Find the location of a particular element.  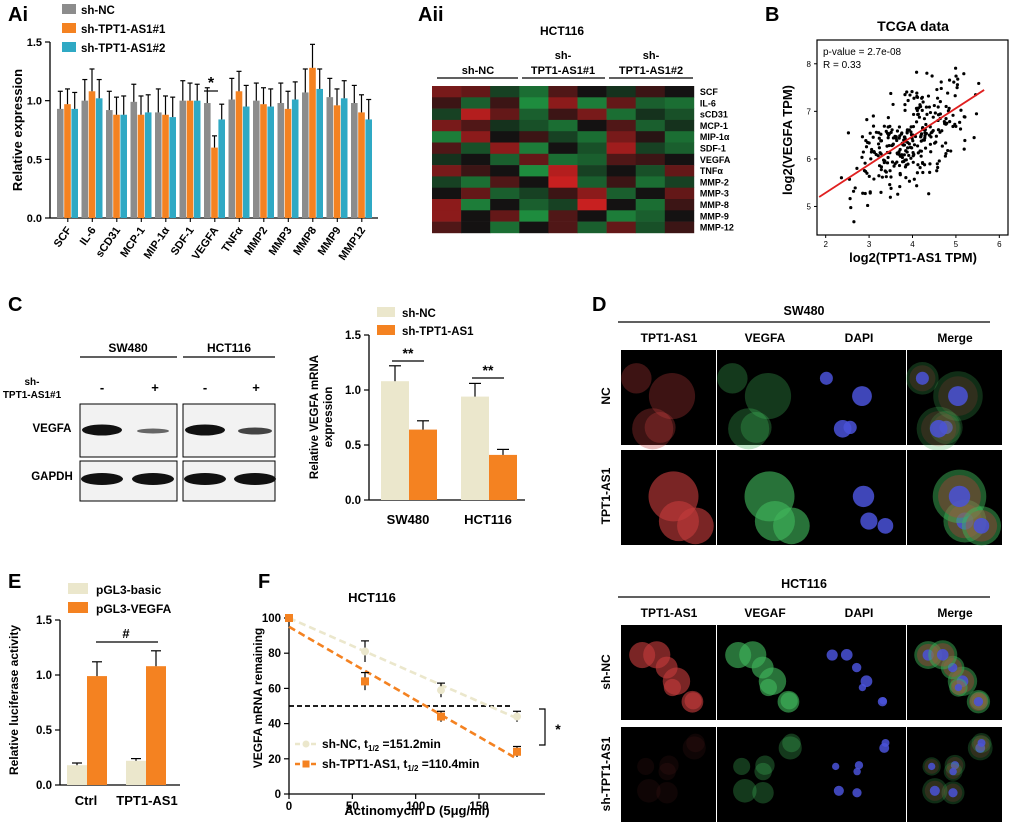

d-top-row-nc: NC is located at coordinates (606, 396).